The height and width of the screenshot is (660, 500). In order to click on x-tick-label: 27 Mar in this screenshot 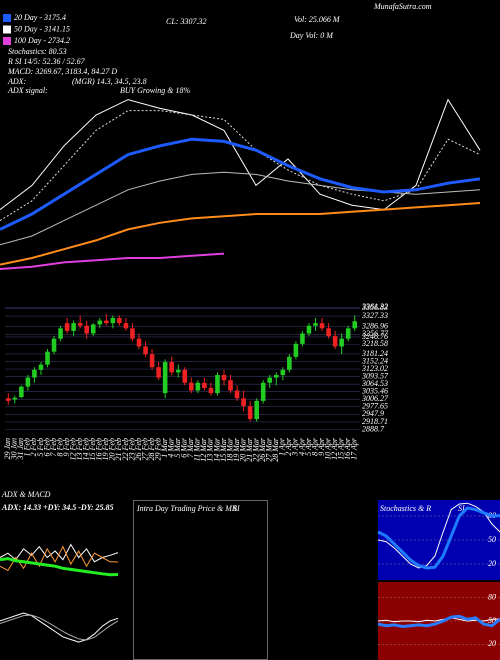, I will do `click(269, 449)`.